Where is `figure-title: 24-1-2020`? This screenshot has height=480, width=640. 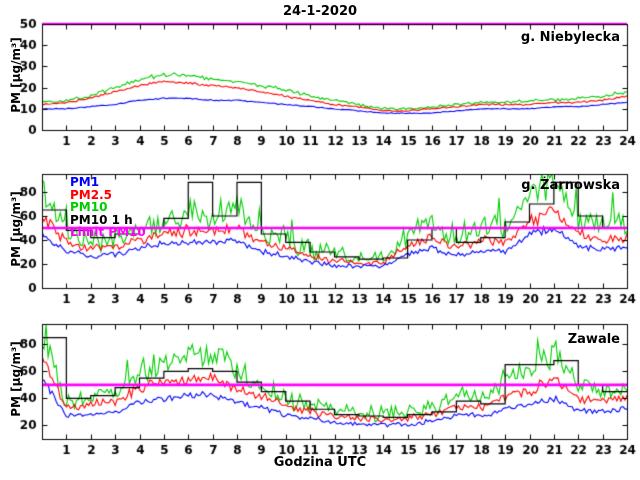
figure-title: 24-1-2020 is located at coordinates (320, 11).